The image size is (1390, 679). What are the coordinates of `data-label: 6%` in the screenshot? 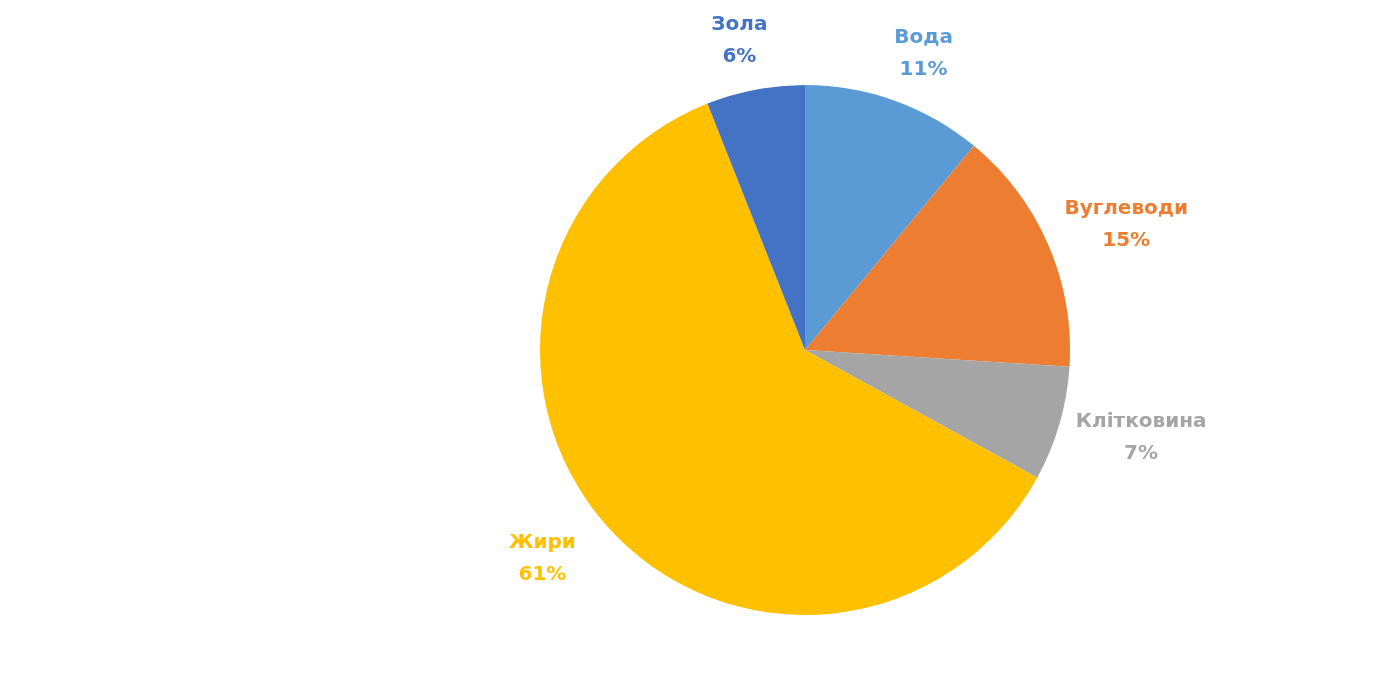 It's located at (739, 54).